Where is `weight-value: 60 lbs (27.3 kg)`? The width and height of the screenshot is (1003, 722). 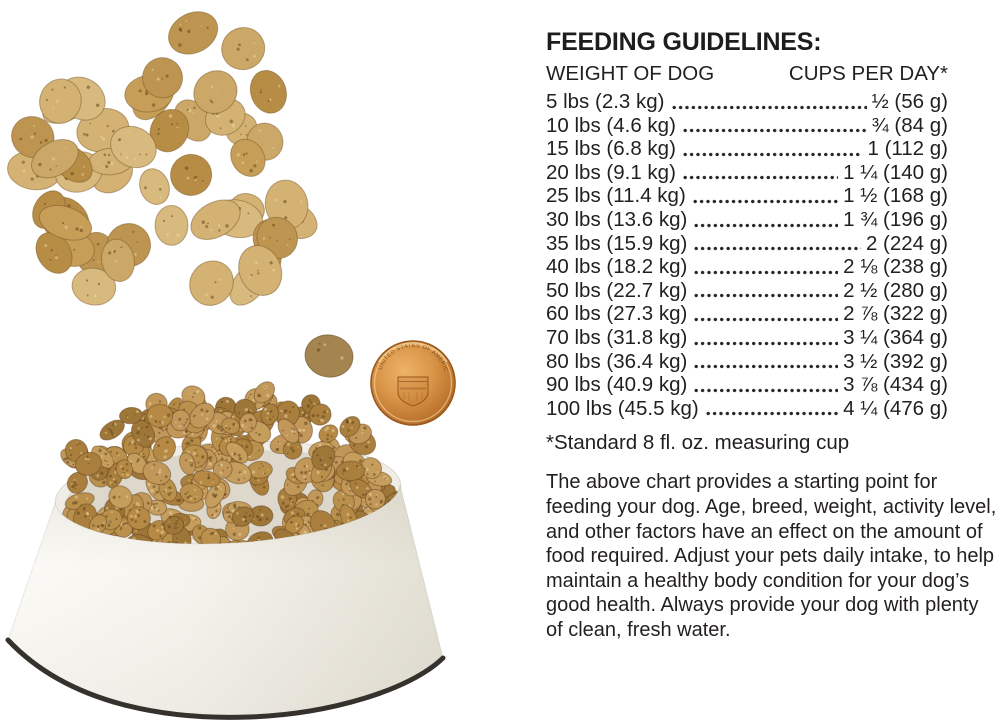
weight-value: 60 lbs (27.3 kg) is located at coordinates (617, 314).